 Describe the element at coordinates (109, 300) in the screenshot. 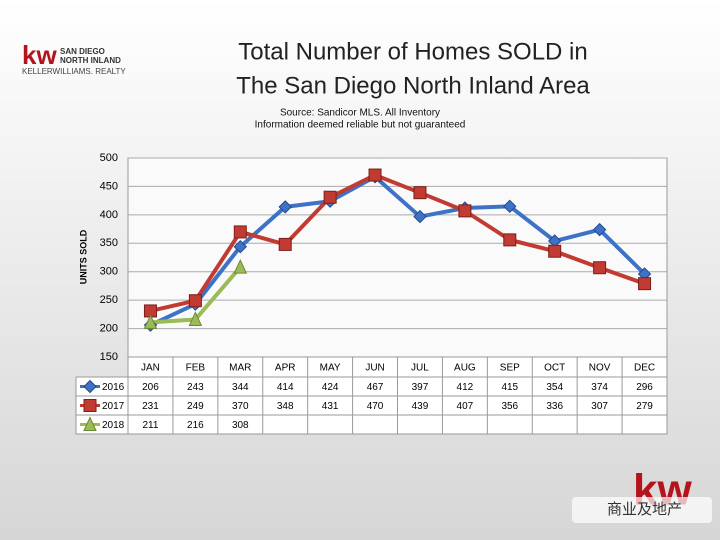

I see `y-tick-label: 250` at that location.